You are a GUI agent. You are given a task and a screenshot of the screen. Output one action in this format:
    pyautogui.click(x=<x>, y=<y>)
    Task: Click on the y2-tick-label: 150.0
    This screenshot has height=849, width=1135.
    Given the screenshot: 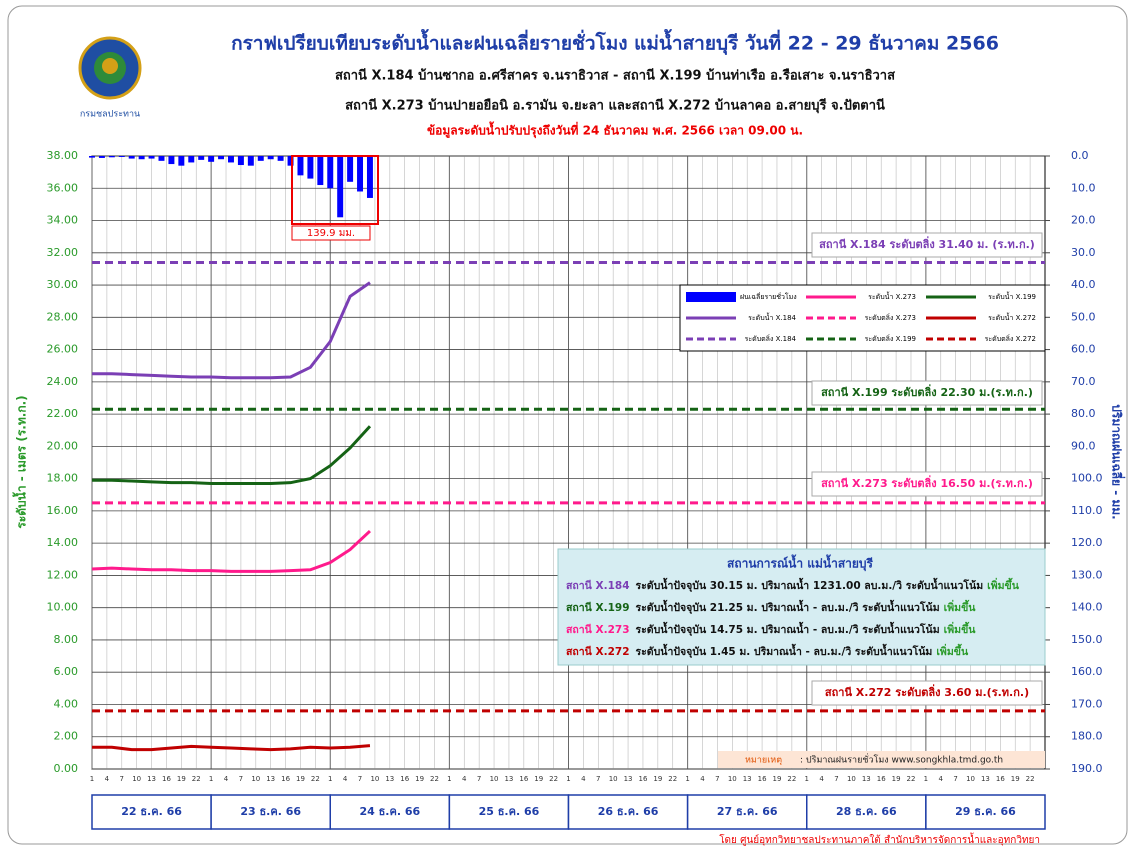 What is the action you would take?
    pyautogui.click(x=1087, y=639)
    